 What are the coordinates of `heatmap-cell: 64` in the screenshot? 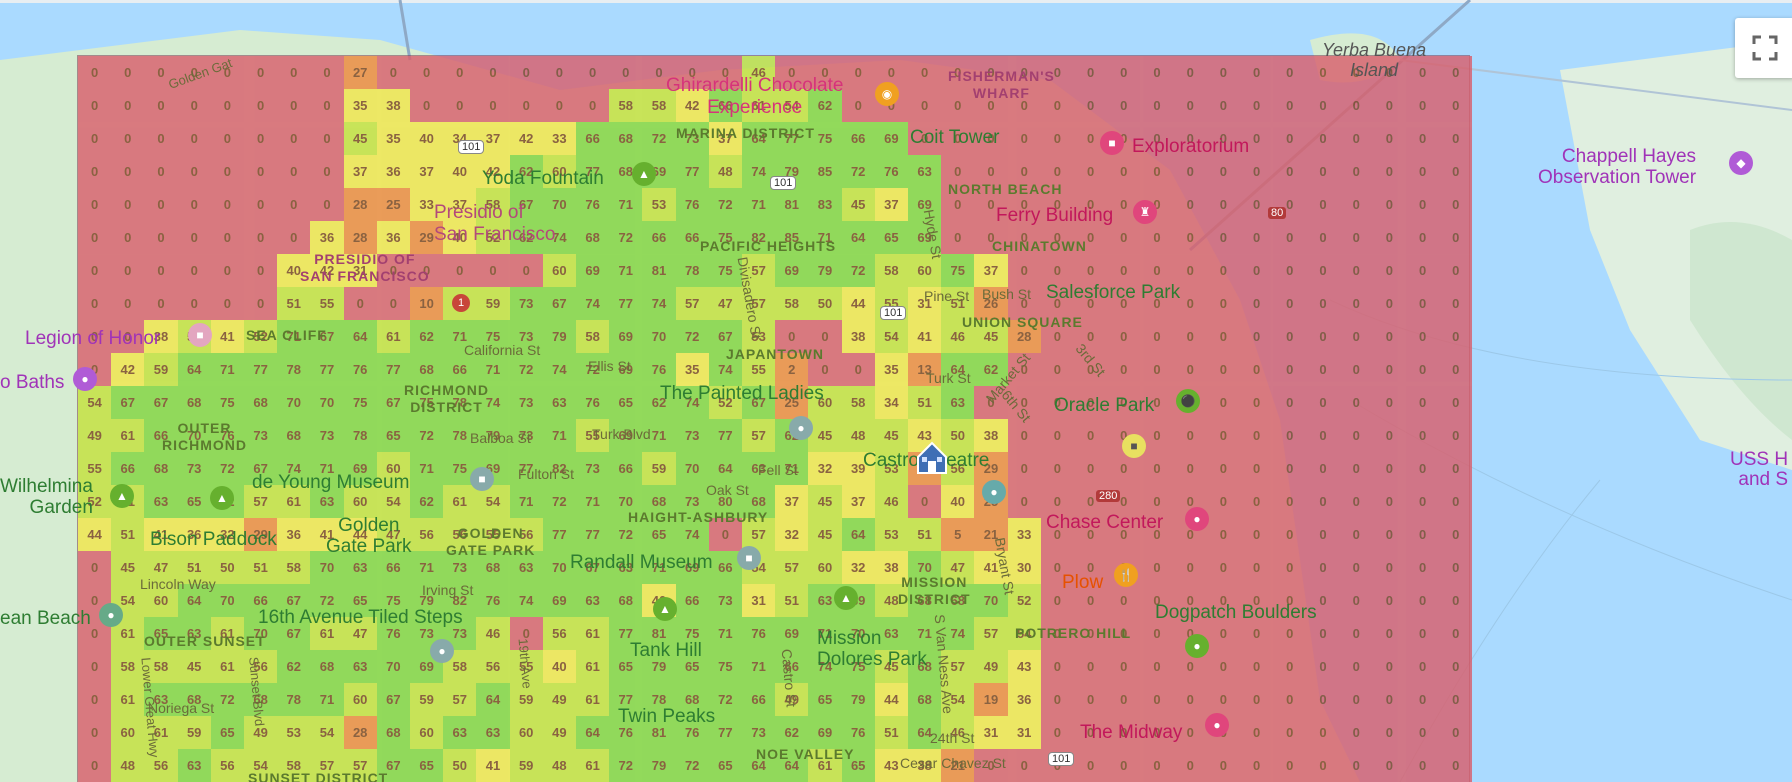 It's located at (858, 237).